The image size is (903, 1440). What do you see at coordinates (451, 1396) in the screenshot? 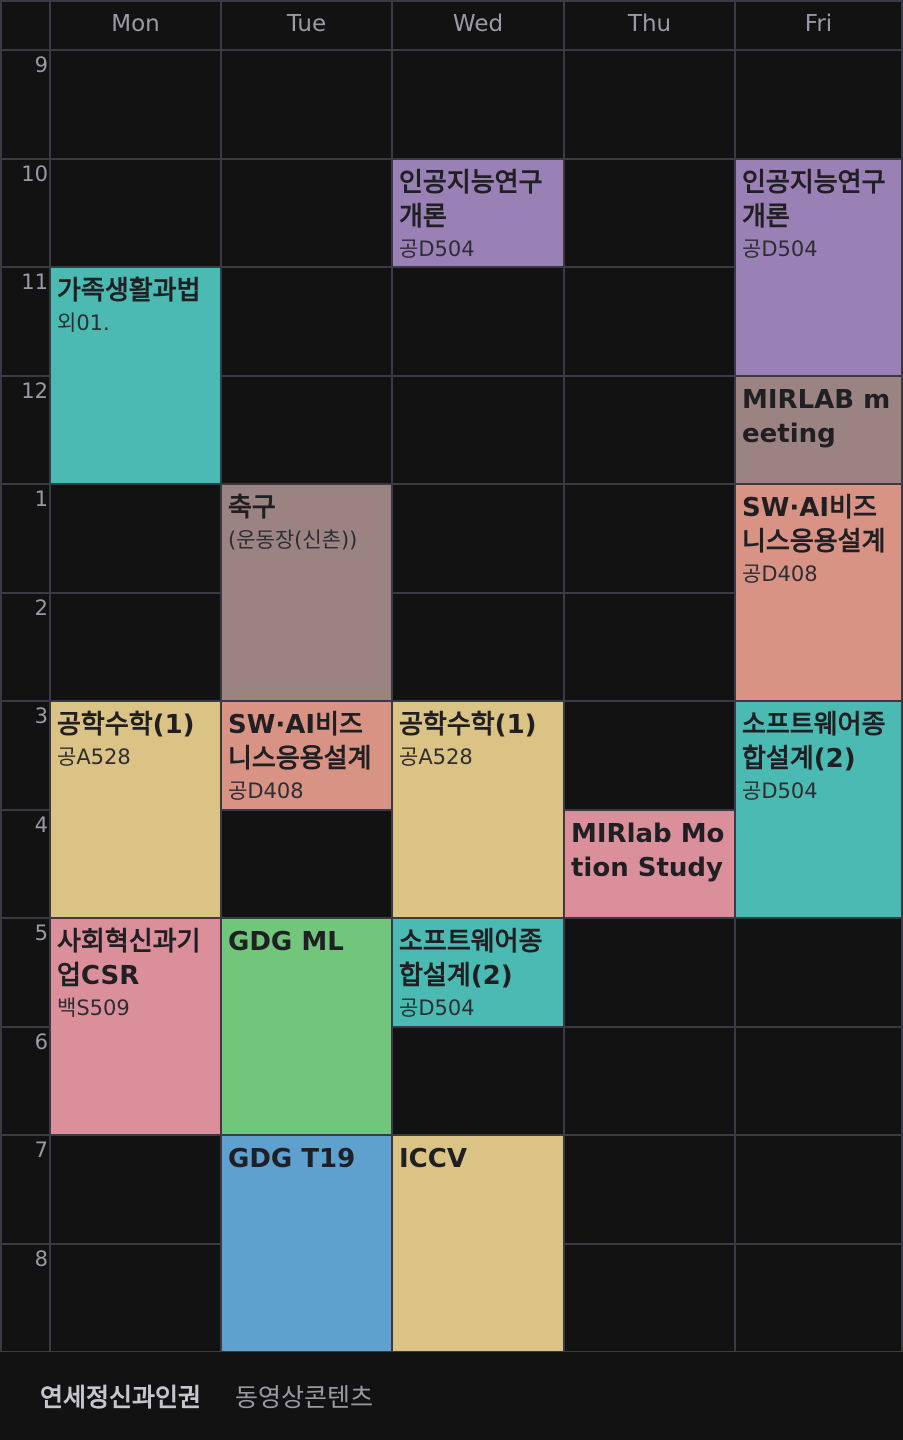
I see `footer-bar: 연세정신과인권 동영상콘텐츠` at bounding box center [451, 1396].